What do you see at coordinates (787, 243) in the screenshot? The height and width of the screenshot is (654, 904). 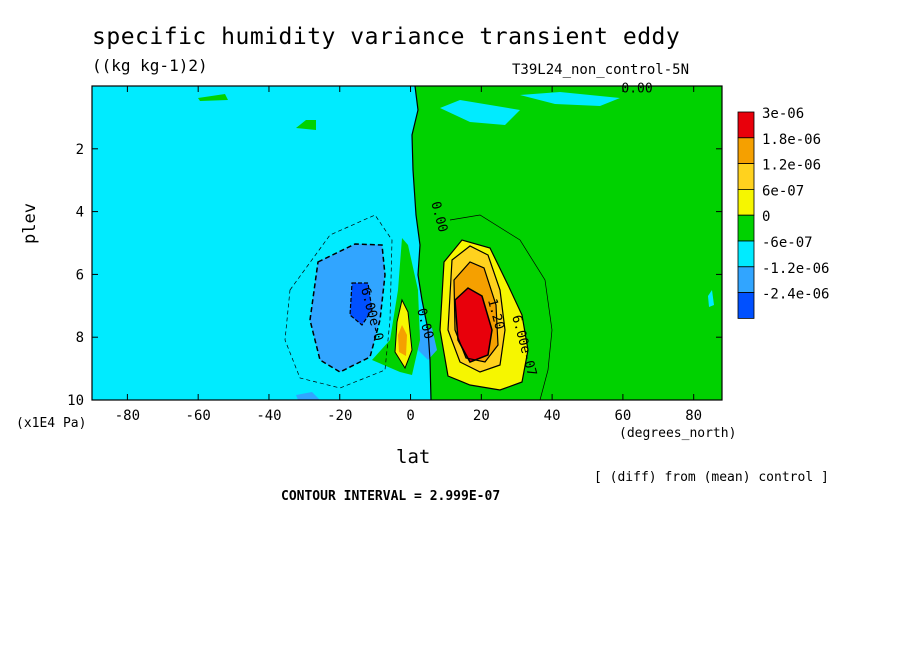 I see `colorbar-label: -6e-07` at bounding box center [787, 243].